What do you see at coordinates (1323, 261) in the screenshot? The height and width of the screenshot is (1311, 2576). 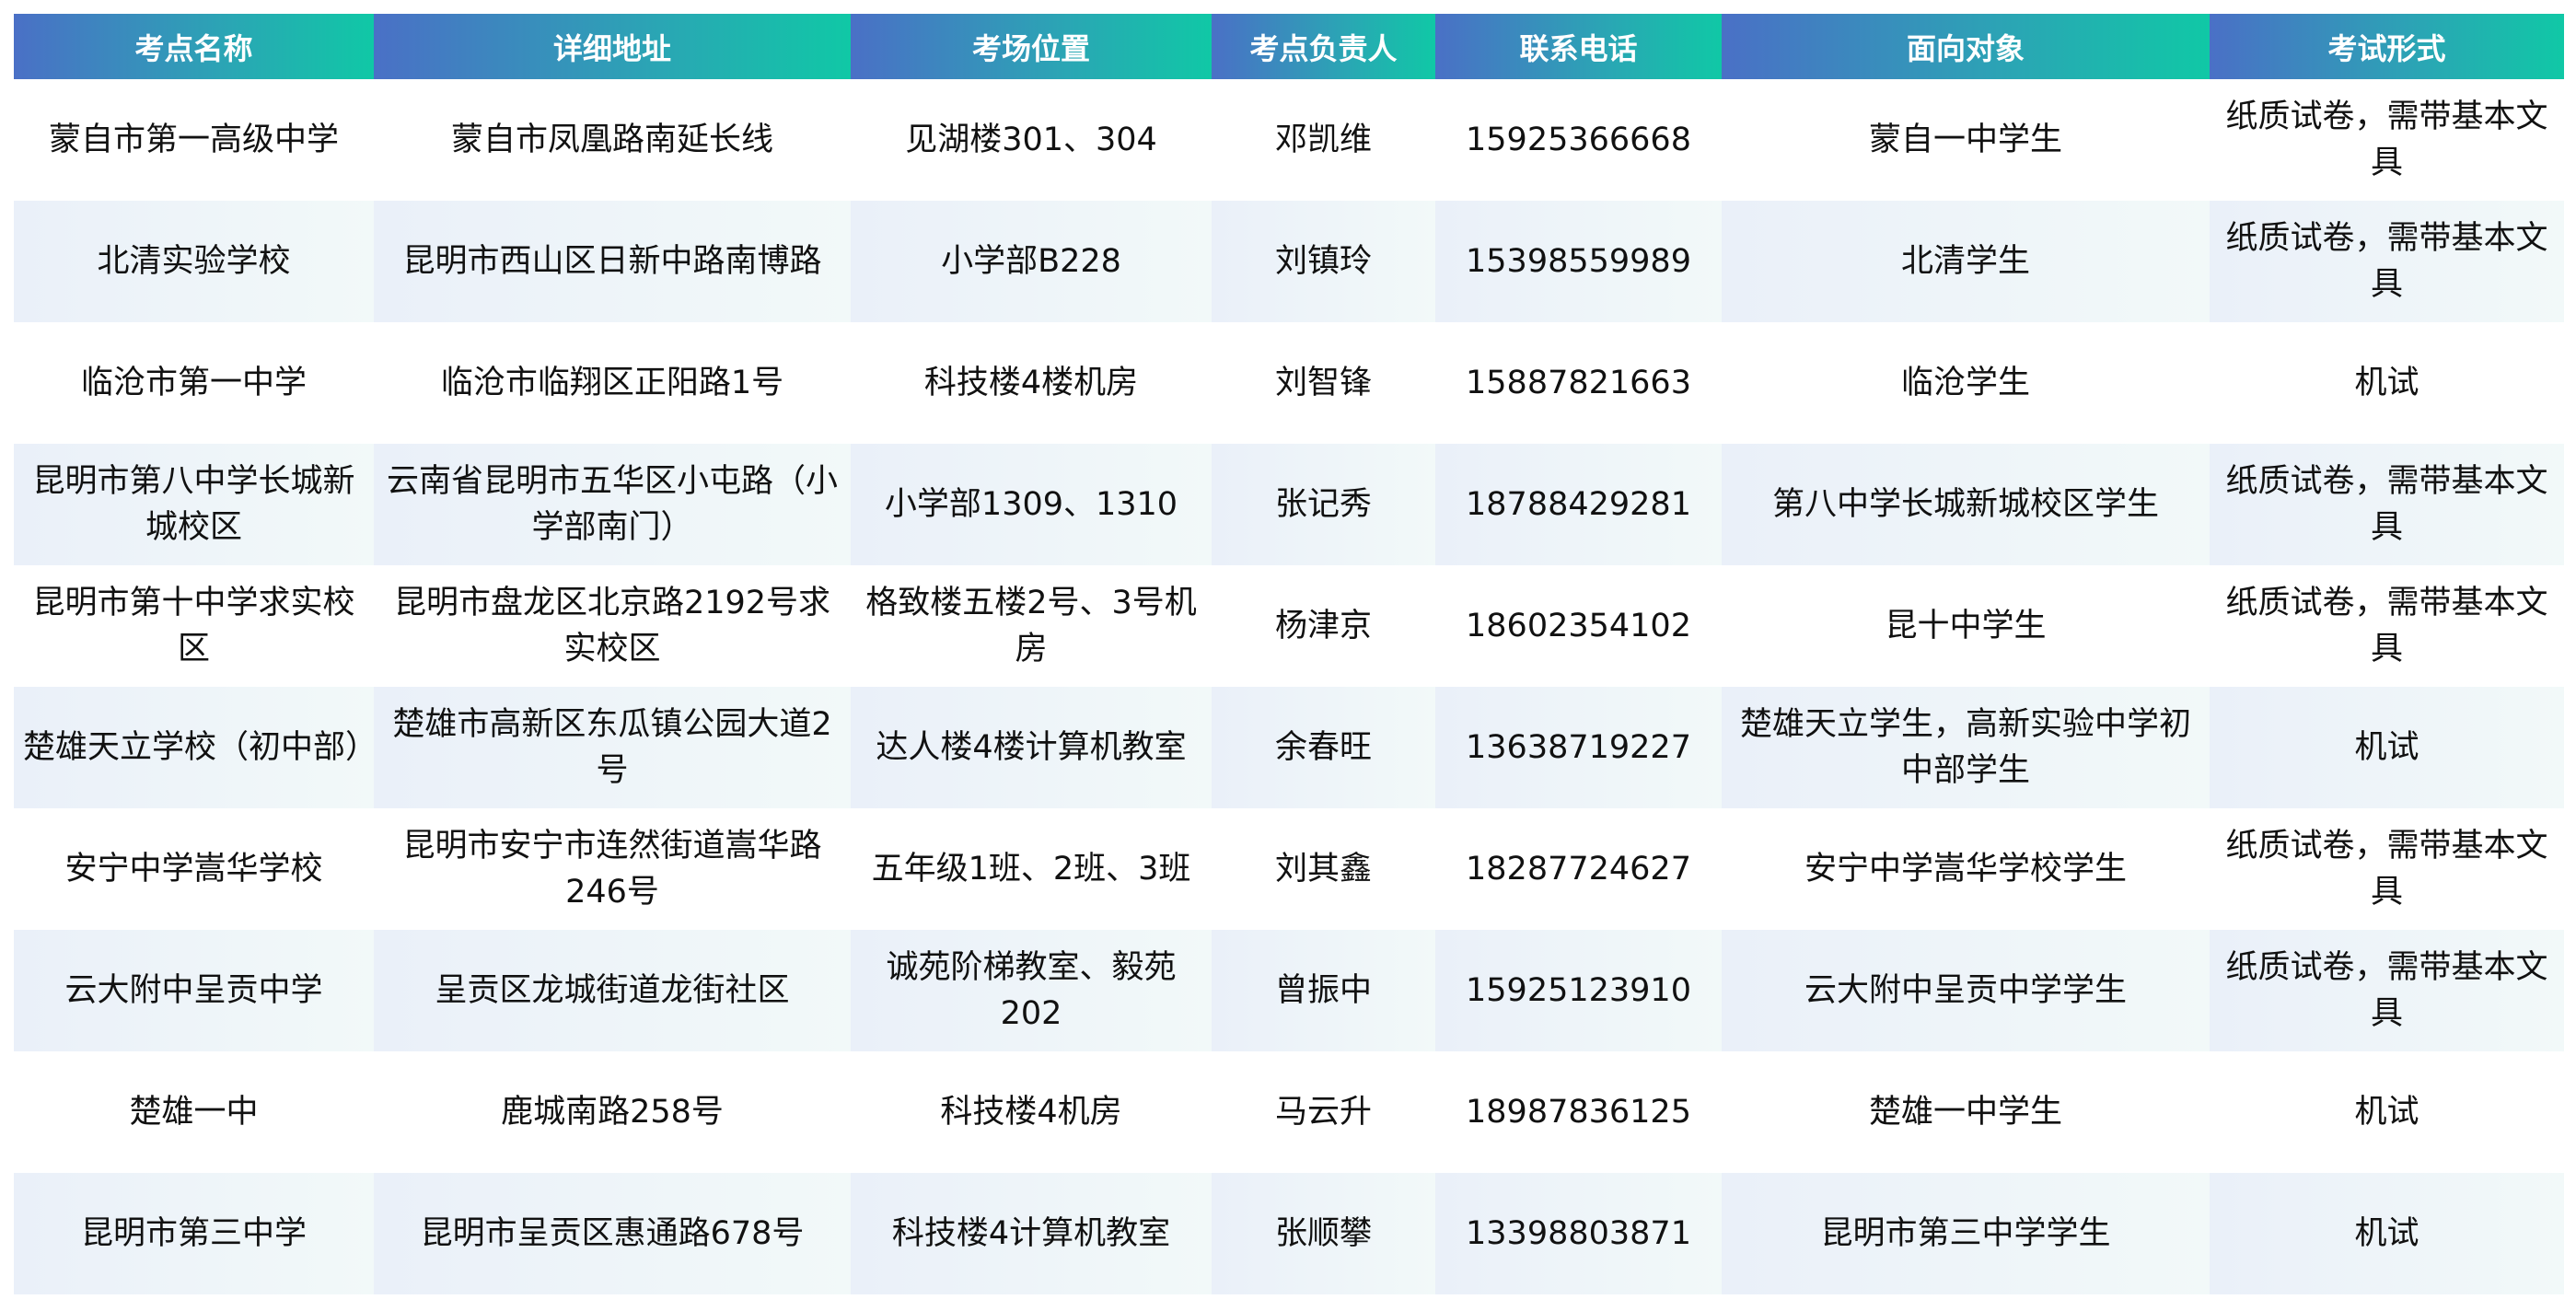 I see `cell-contact-person: 刘镇玲` at bounding box center [1323, 261].